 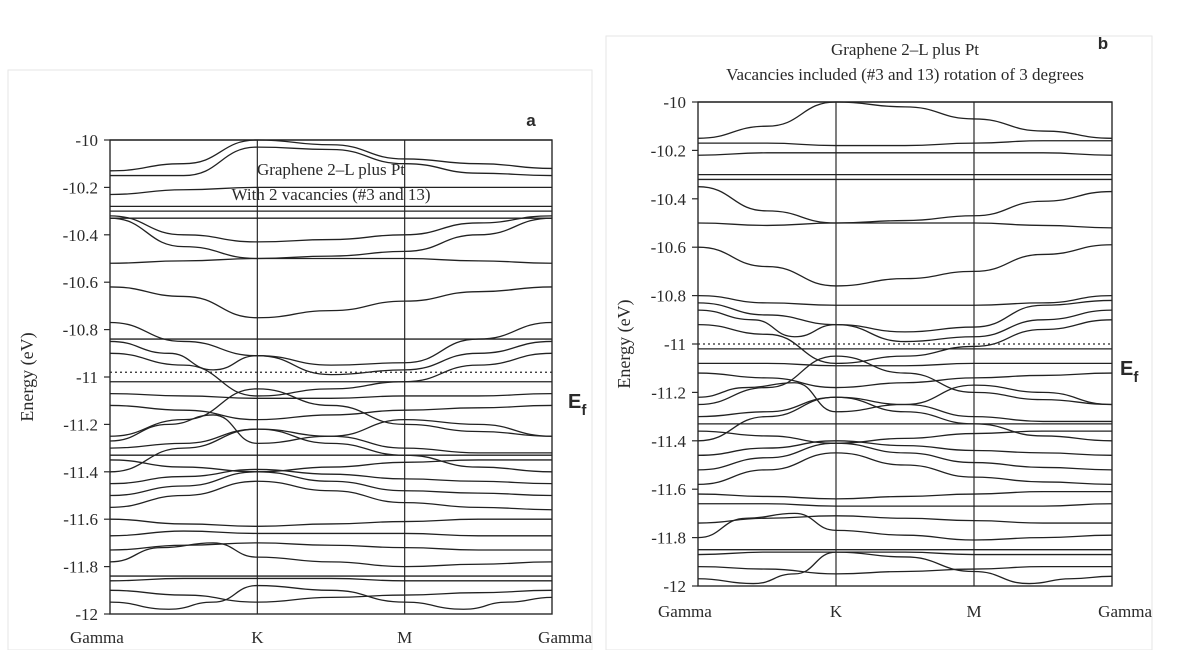 I want to click on panel-a-ytick-label-10: -12, so click(x=86, y=614).